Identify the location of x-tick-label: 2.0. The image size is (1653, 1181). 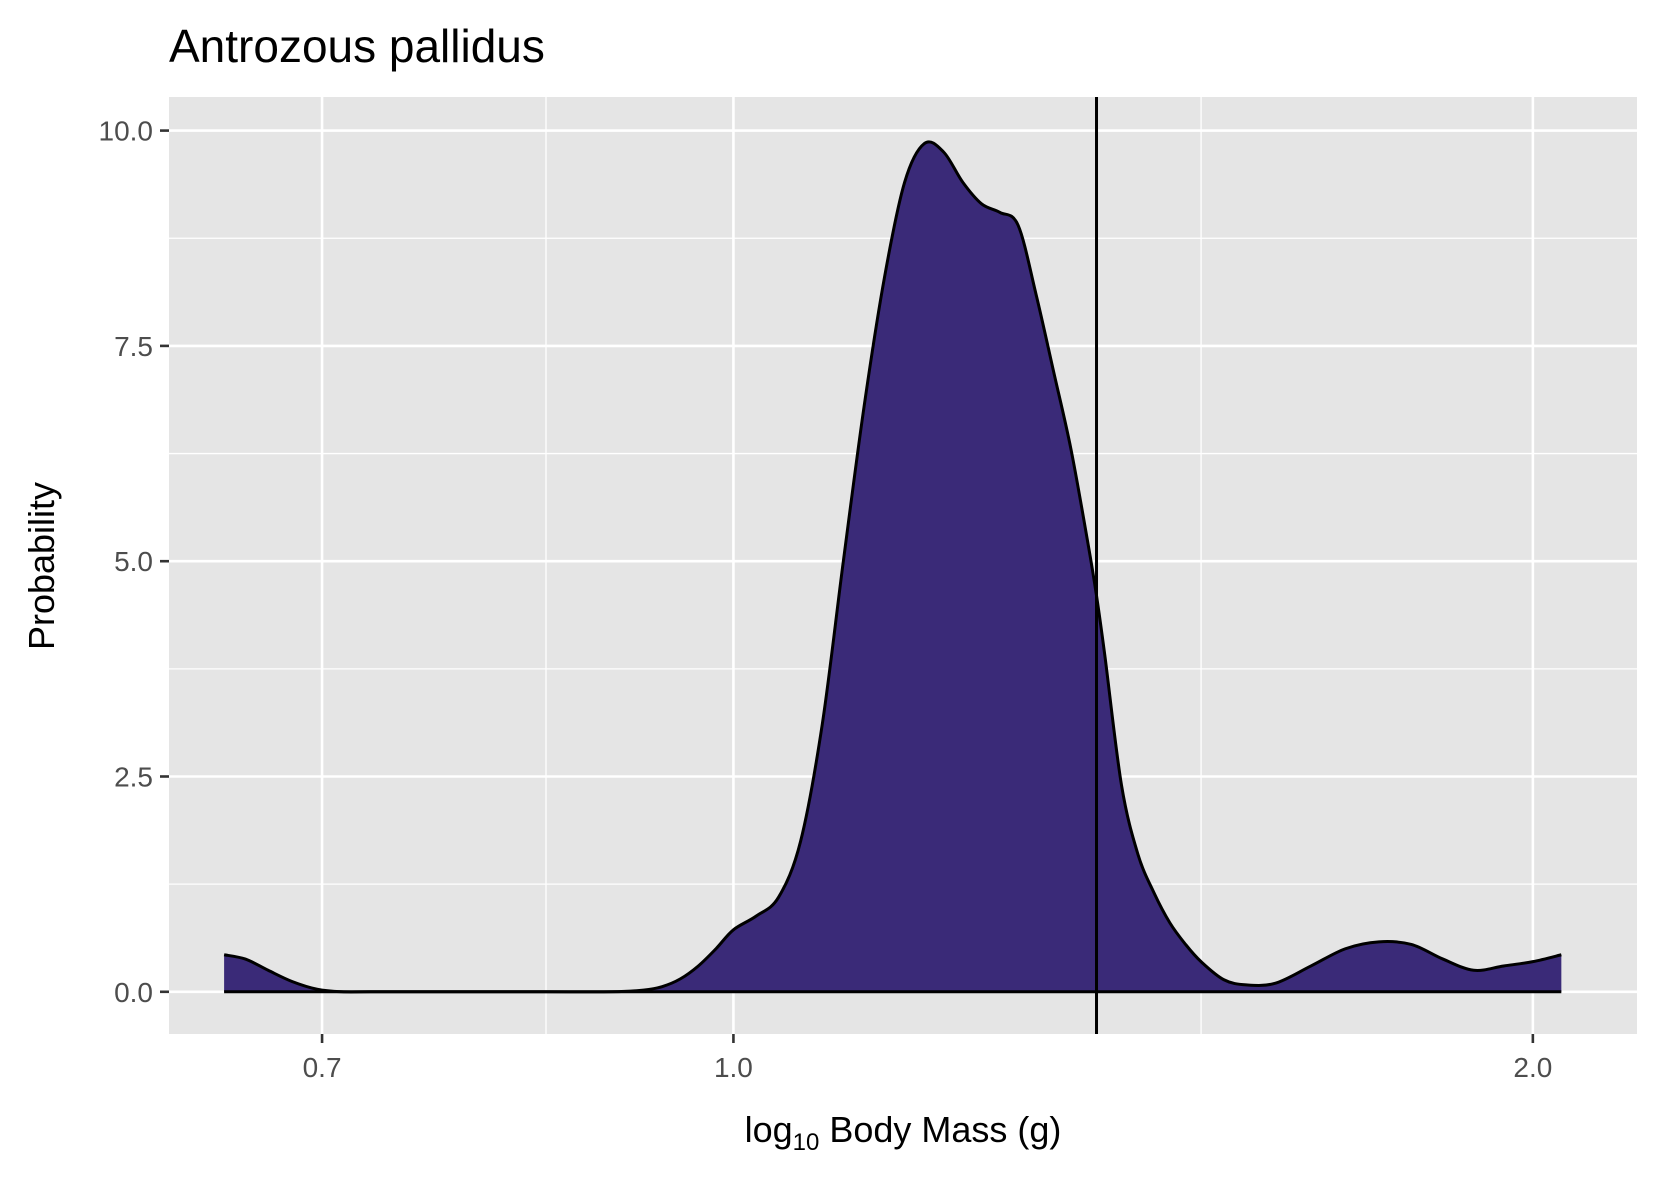
(1532, 1067).